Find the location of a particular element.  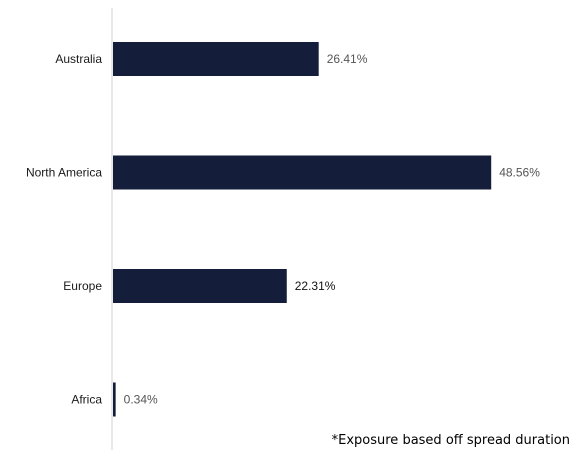

footnote: *Exposure based off spread duration is located at coordinates (450, 440).